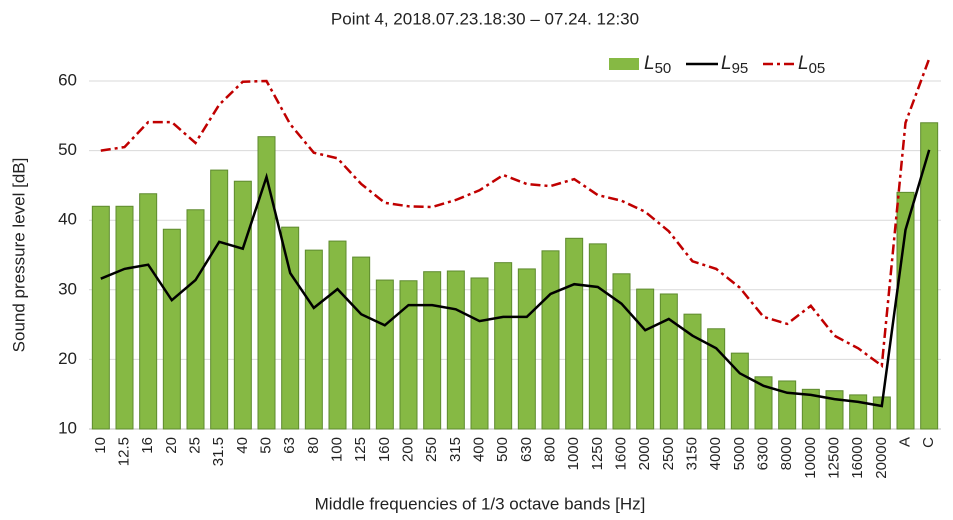 This screenshot has height=520, width=953. Describe the element at coordinates (455, 449) in the screenshot. I see `x-tick-label: 315` at that location.